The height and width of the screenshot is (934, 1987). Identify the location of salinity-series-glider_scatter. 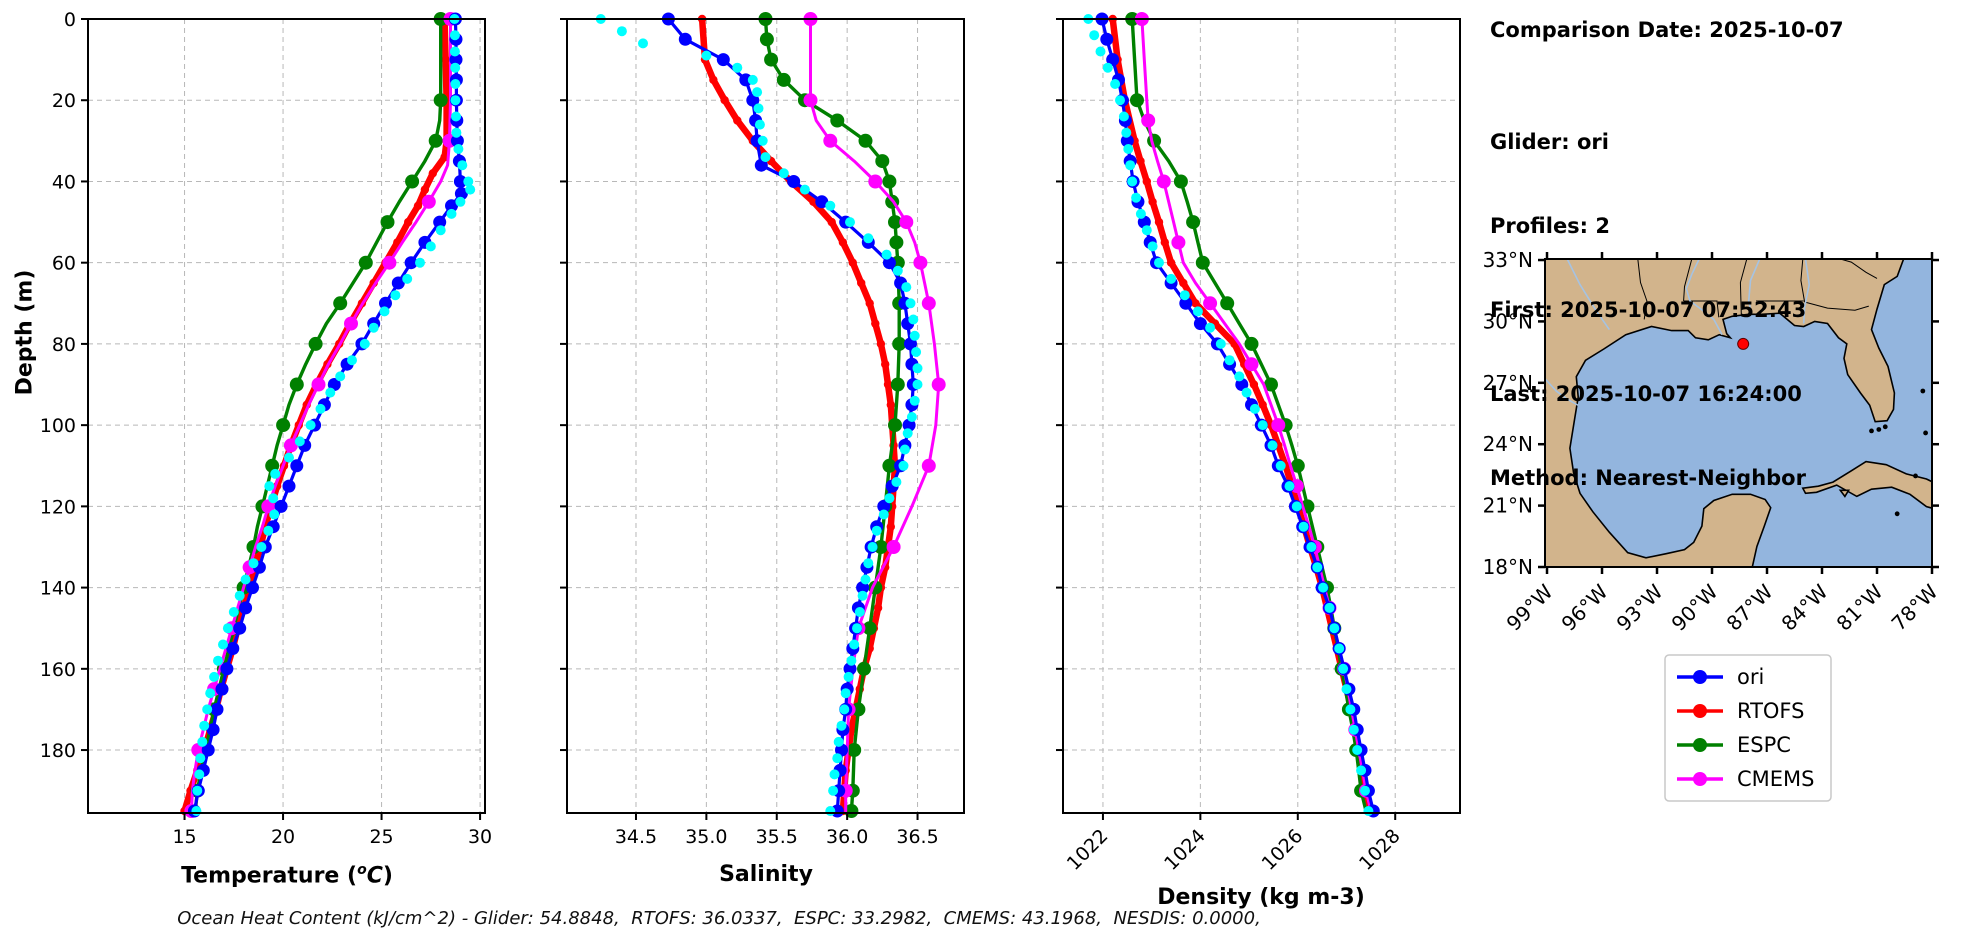
(759, 415).